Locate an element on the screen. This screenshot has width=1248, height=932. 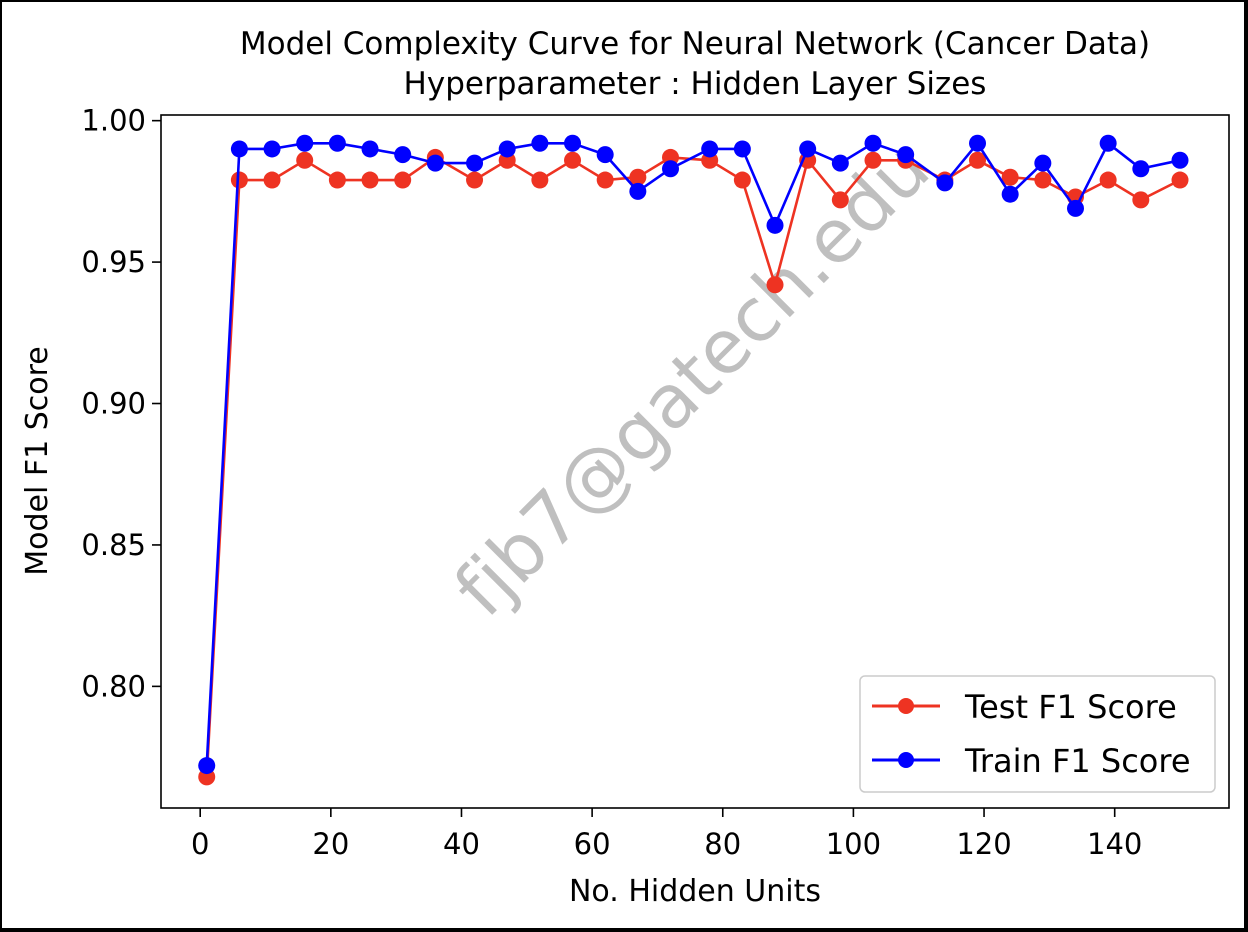
x-tick-label: 0 is located at coordinates (200, 844).